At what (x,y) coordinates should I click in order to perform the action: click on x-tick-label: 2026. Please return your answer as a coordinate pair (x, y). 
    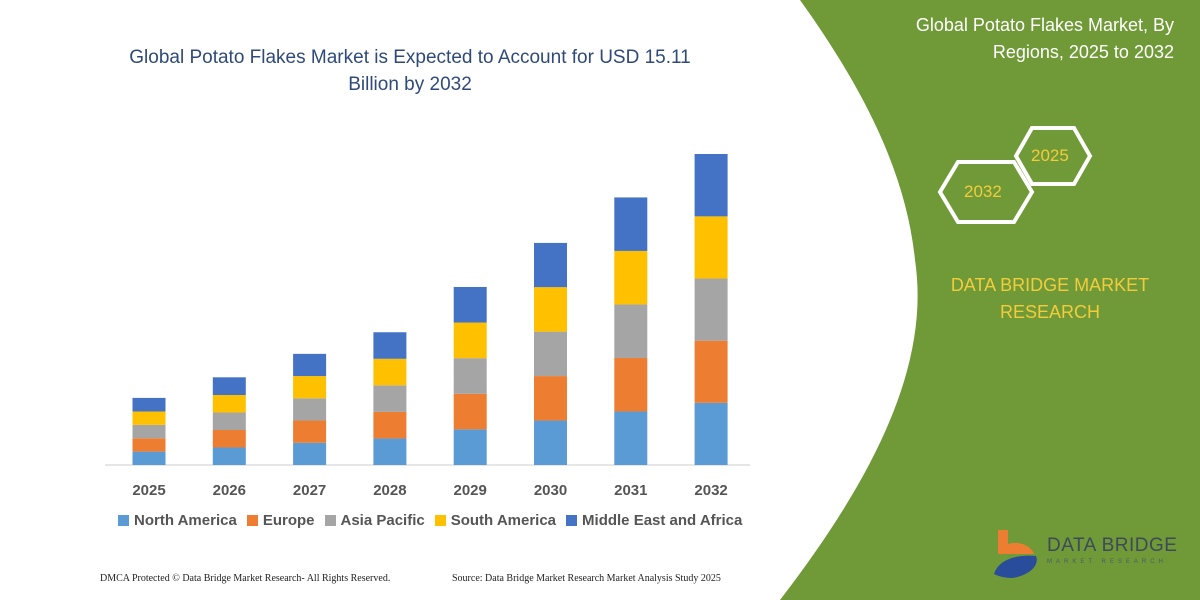
    Looking at the image, I should click on (229, 490).